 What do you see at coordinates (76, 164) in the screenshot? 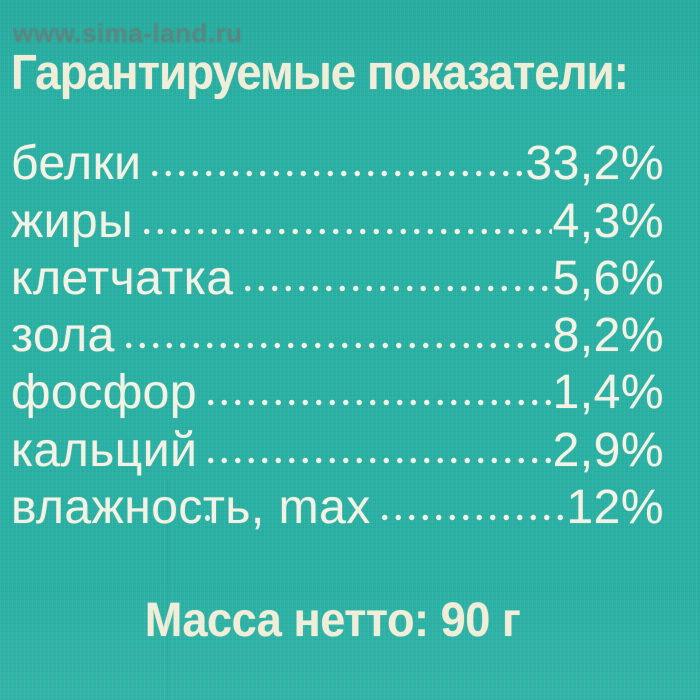
I see `nutrient-label: белки` at bounding box center [76, 164].